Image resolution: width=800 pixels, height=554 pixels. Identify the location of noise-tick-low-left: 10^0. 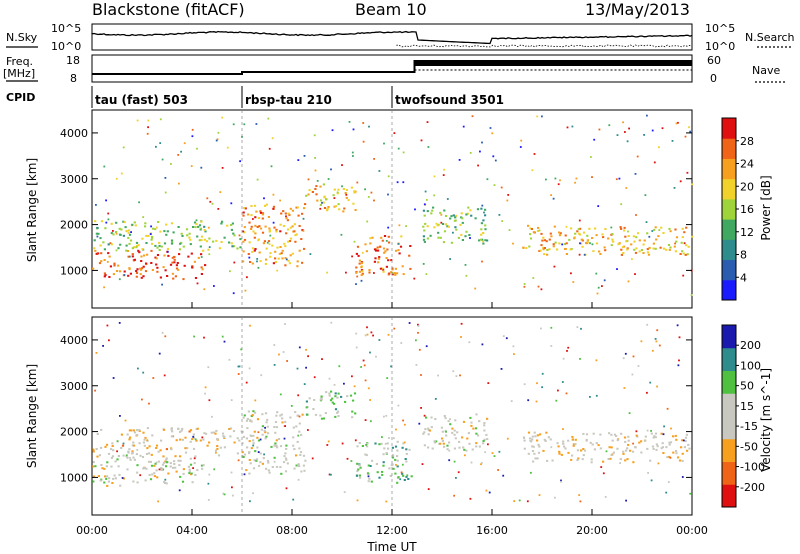
(66, 46).